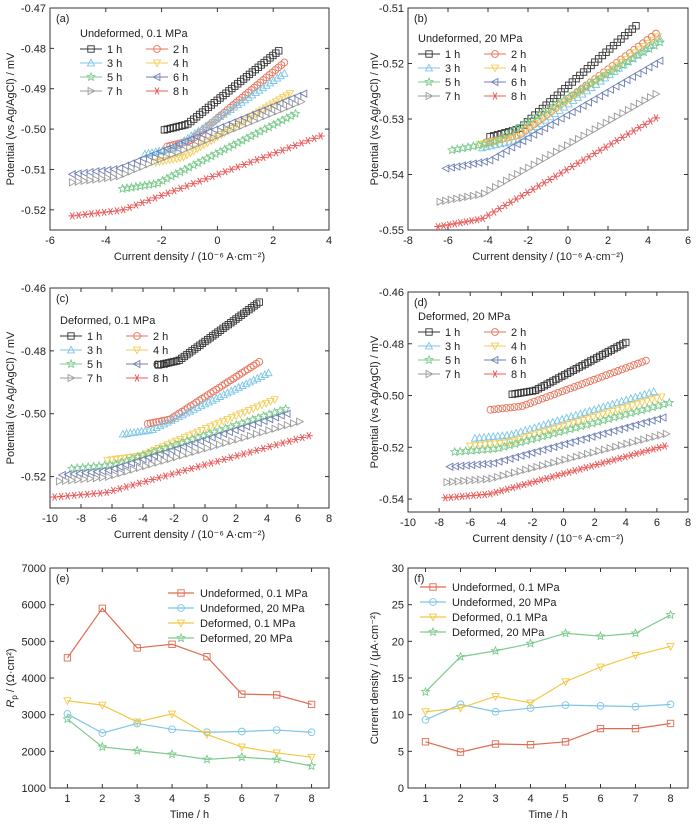  What do you see at coordinates (217, 241) in the screenshot?
I see `x-tick-label: 0` at bounding box center [217, 241].